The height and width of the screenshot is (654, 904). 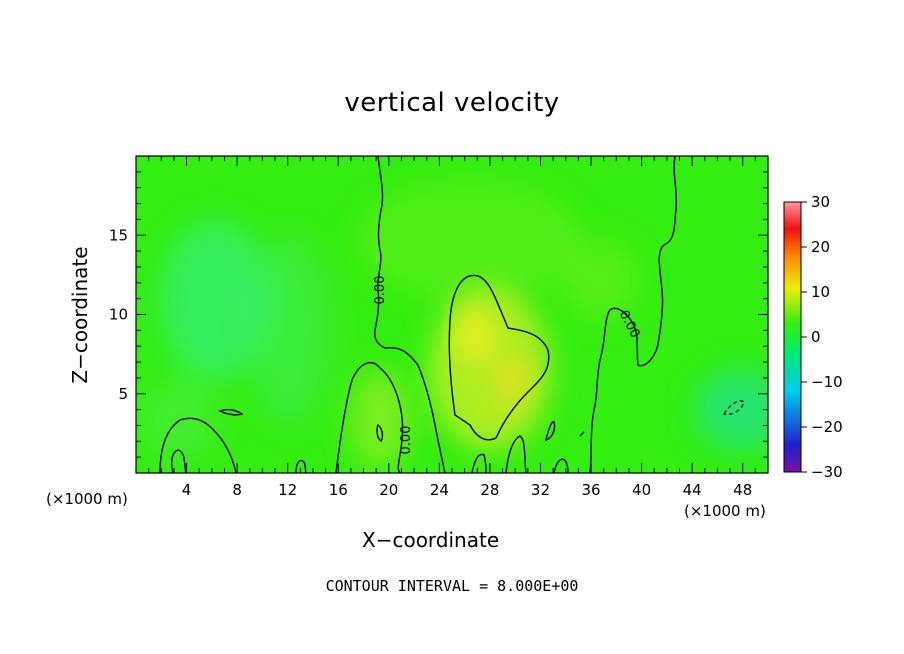 I want to click on x-tick-label: 44, so click(x=692, y=490).